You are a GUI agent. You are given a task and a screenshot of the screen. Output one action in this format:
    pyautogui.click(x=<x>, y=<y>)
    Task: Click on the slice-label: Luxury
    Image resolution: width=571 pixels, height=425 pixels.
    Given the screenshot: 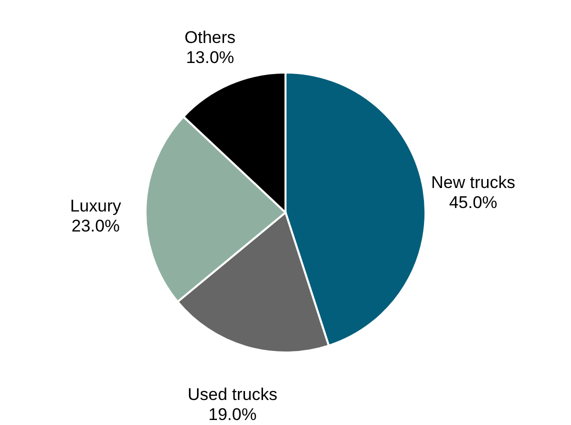 What is the action you would take?
    pyautogui.click(x=96, y=206)
    